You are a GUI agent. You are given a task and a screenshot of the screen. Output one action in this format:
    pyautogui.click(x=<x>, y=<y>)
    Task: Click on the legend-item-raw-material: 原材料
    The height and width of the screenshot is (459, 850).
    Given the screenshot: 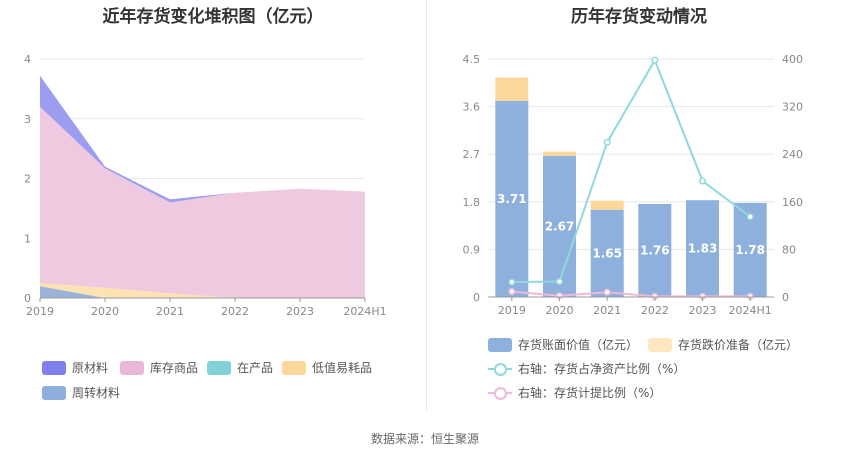 What is the action you would take?
    pyautogui.click(x=75, y=367)
    